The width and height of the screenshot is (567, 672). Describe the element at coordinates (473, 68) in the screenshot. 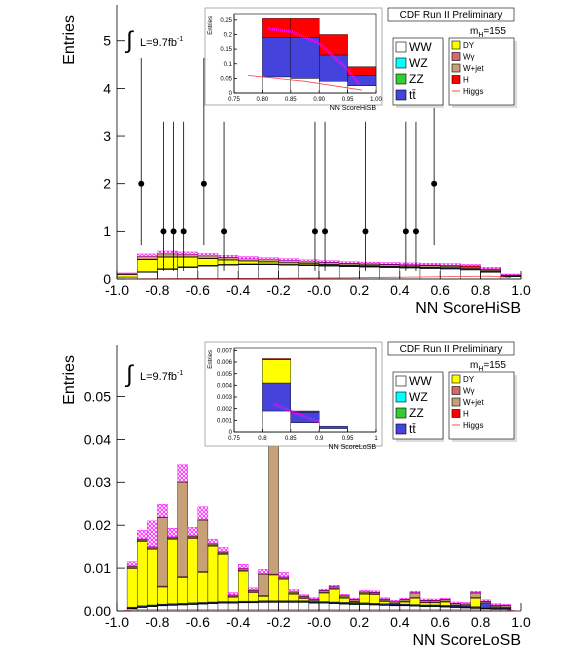

I see `legend-label: W+jet` at that location.